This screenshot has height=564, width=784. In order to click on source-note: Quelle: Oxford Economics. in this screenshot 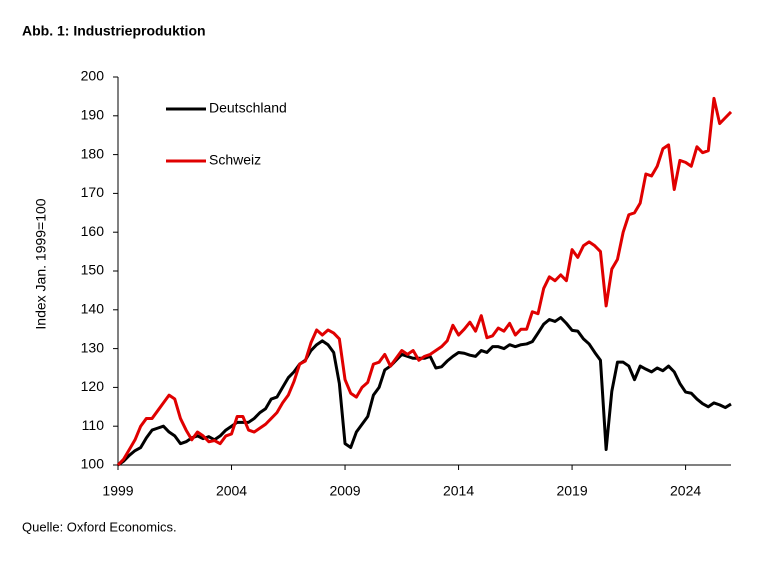, I will do `click(99, 526)`.